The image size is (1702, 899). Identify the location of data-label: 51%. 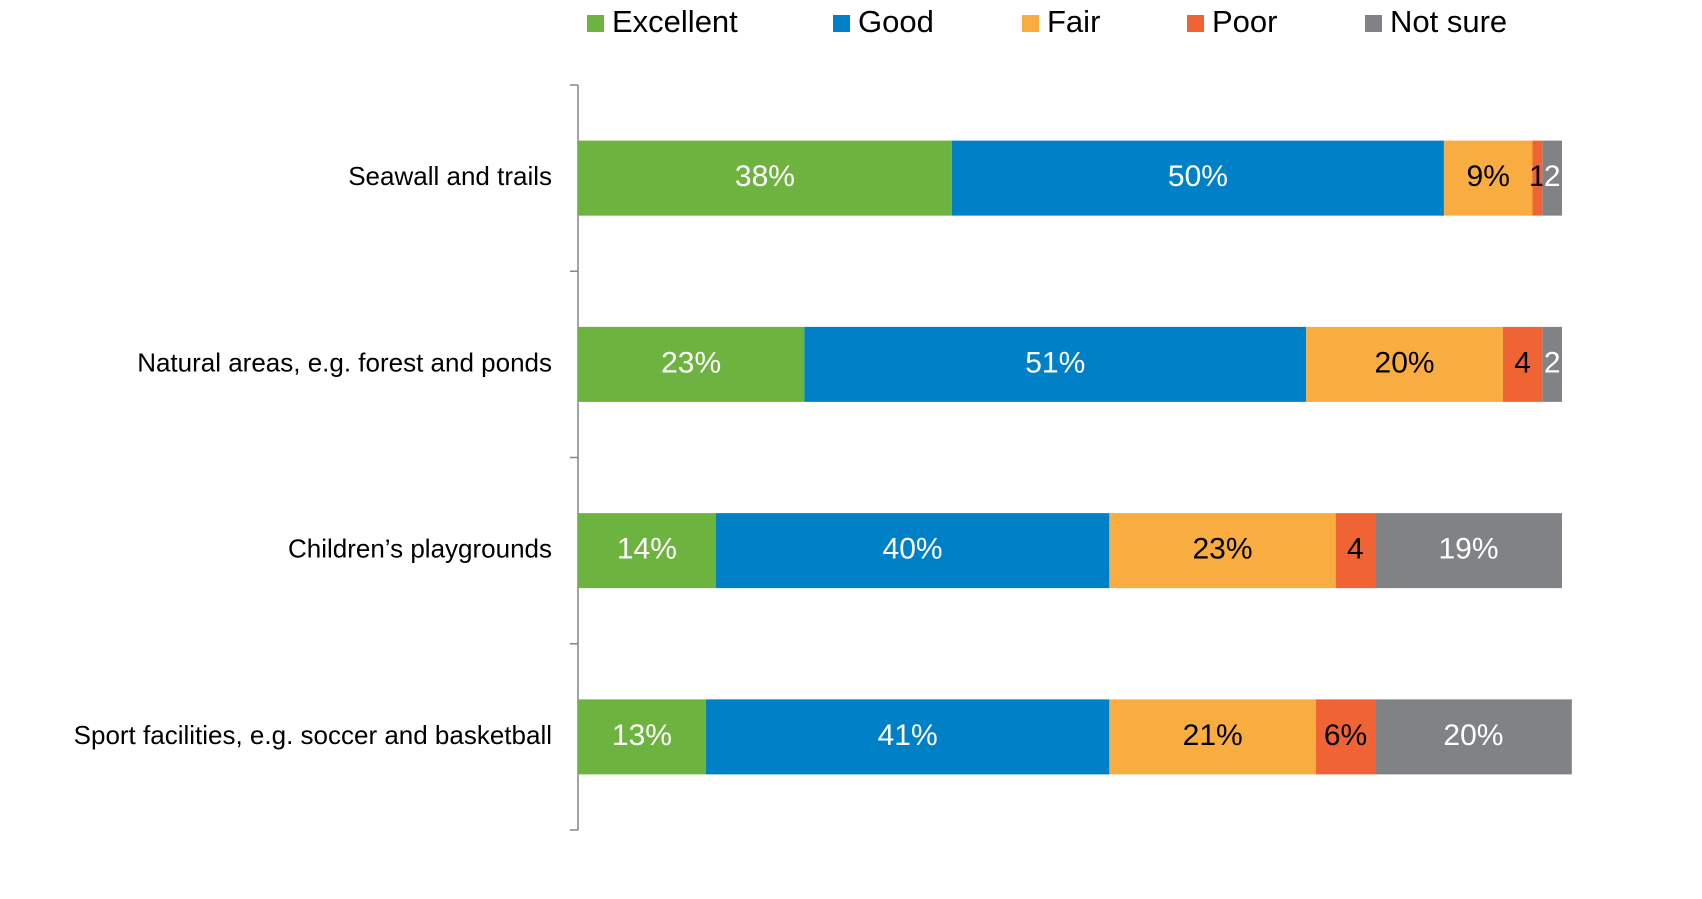
(1055, 362).